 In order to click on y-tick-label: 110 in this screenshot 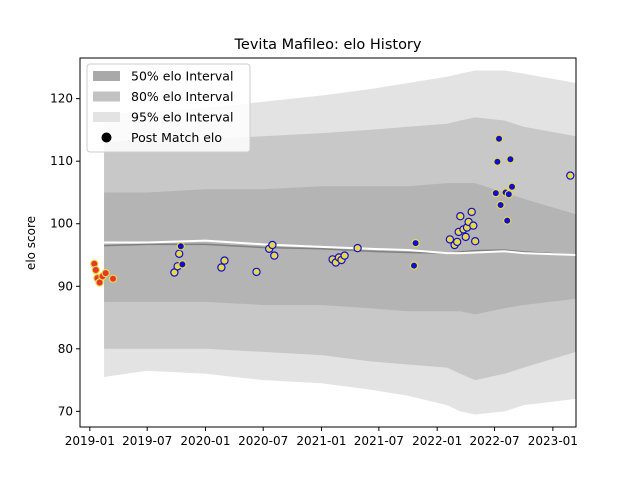, I will do `click(61, 161)`.